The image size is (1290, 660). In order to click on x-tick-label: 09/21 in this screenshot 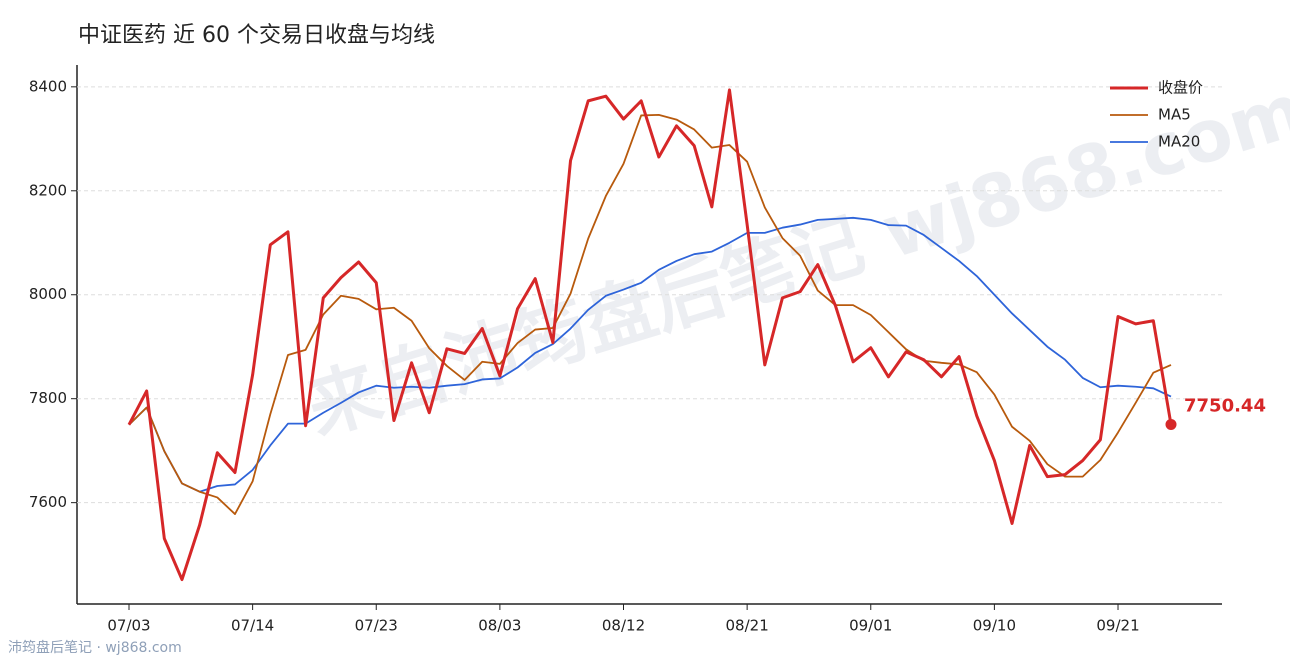, I will do `click(1117, 626)`.